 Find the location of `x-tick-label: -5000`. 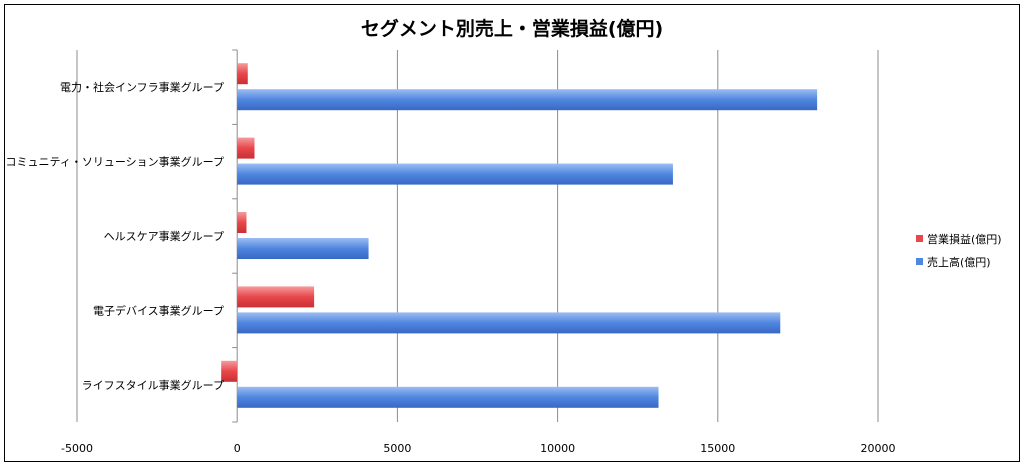

x-tick-label: -5000 is located at coordinates (77, 448).